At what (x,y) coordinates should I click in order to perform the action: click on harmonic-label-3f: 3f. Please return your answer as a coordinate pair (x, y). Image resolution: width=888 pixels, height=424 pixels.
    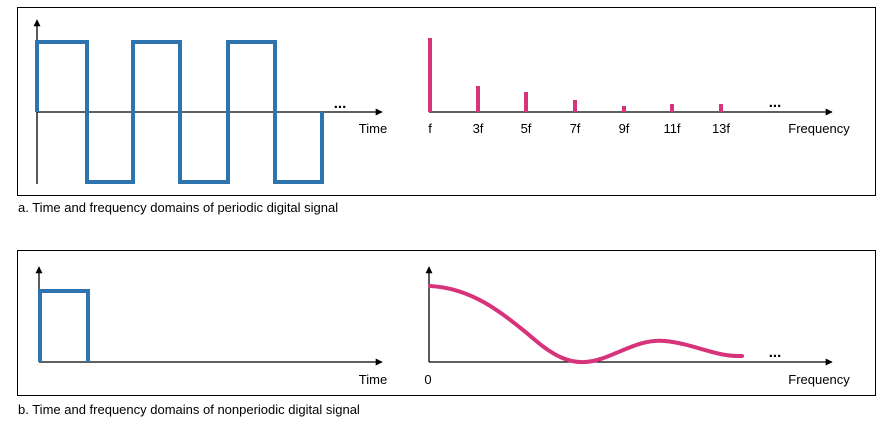
    Looking at the image, I should click on (478, 128).